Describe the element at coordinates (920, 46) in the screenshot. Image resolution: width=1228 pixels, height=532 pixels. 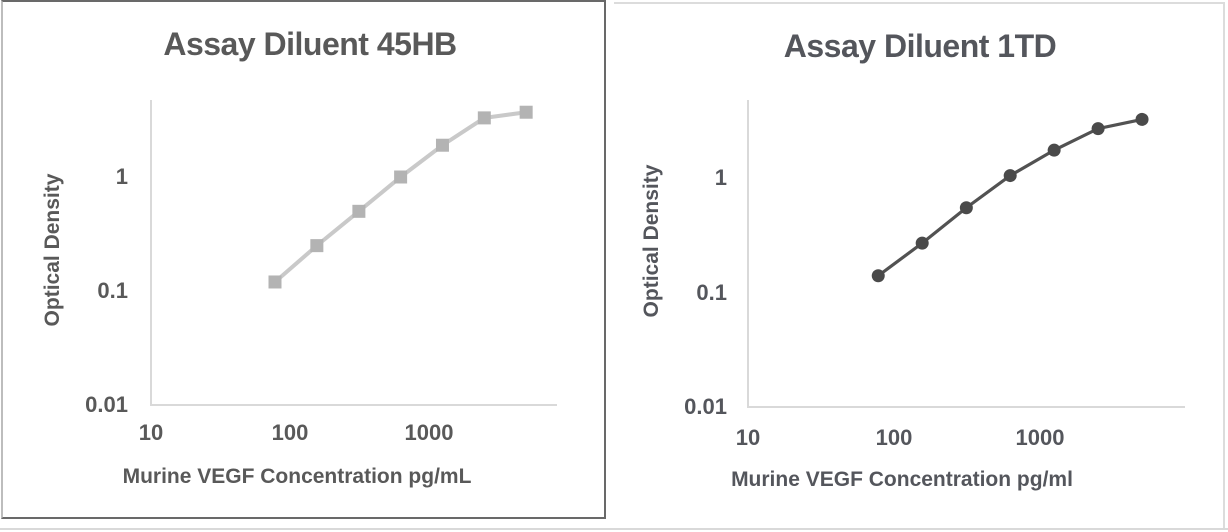
I see `chart-title-1td: Assay Diluent 1TD` at that location.